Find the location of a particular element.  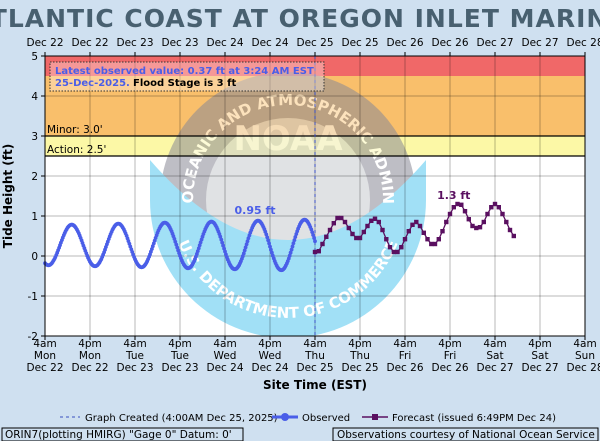

top-tick-label: Dec 26 is located at coordinates (404, 43).